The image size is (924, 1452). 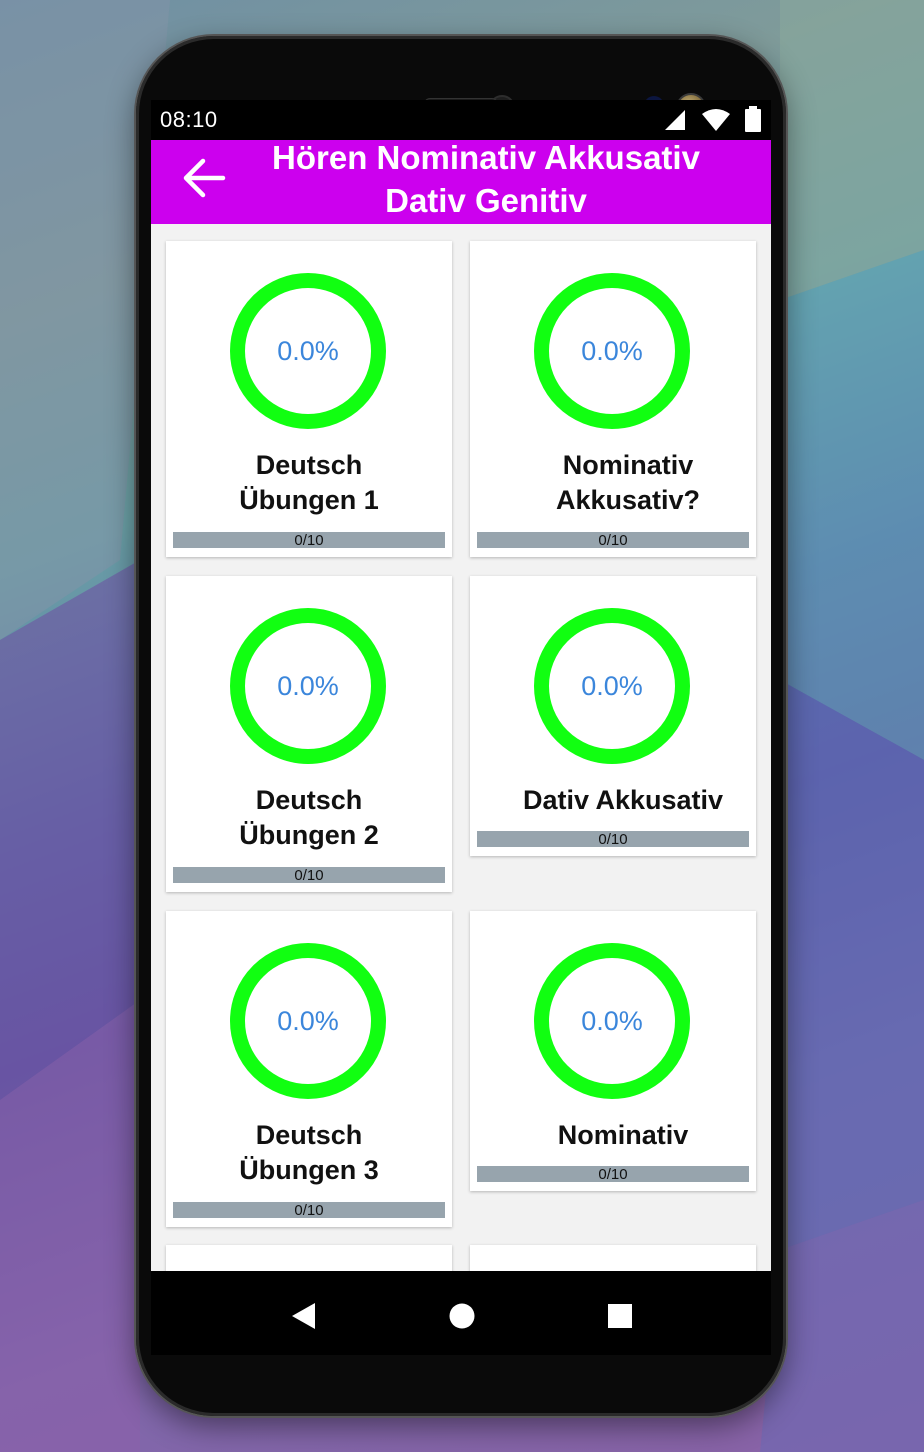 I want to click on square-recents-icon, so click(x=620, y=1316).